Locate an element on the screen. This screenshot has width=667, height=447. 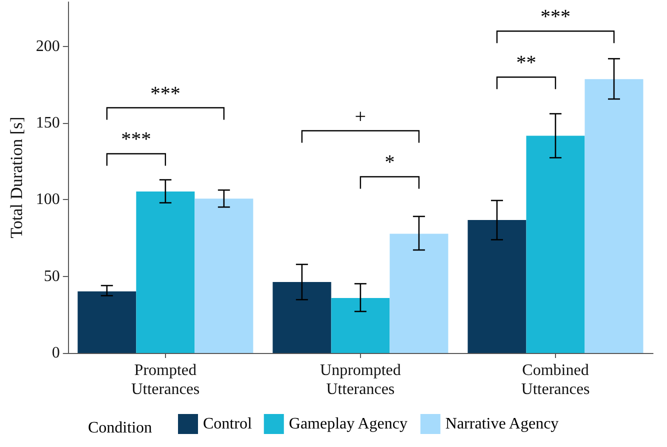
y-tick-label: 200 is located at coordinates (48, 46).